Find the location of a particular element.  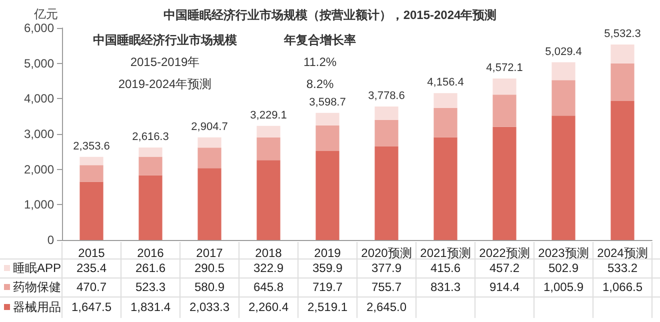

y-tick-label: 4,000 is located at coordinates (39, 99).